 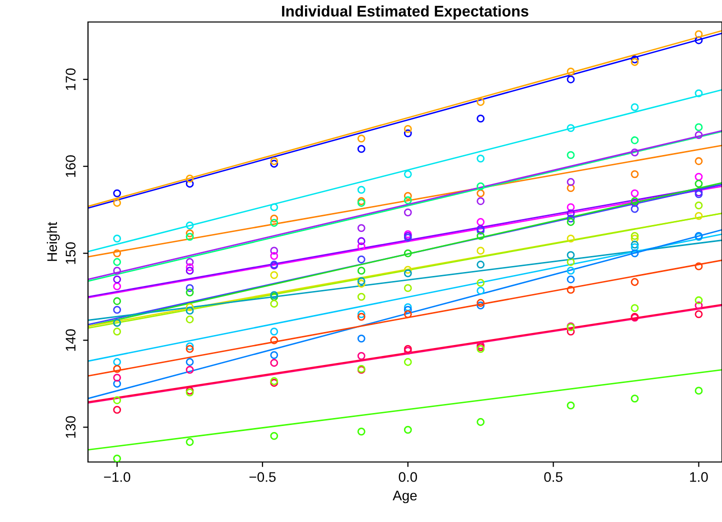 I want to click on y-tick-label: 160, so click(x=71, y=166).